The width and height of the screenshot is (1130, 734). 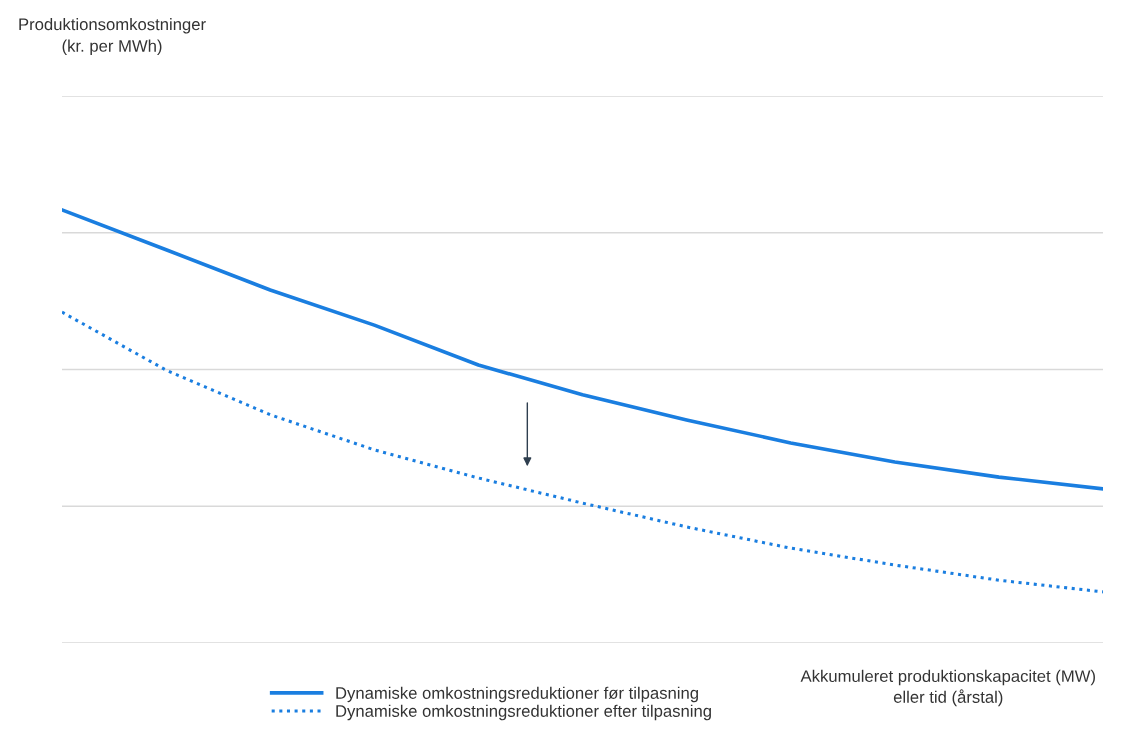 What do you see at coordinates (947, 688) in the screenshot?
I see `x-axis-title: Akkumuleret produktionskapacitet (MW) eller tid (årstal)` at bounding box center [947, 688].